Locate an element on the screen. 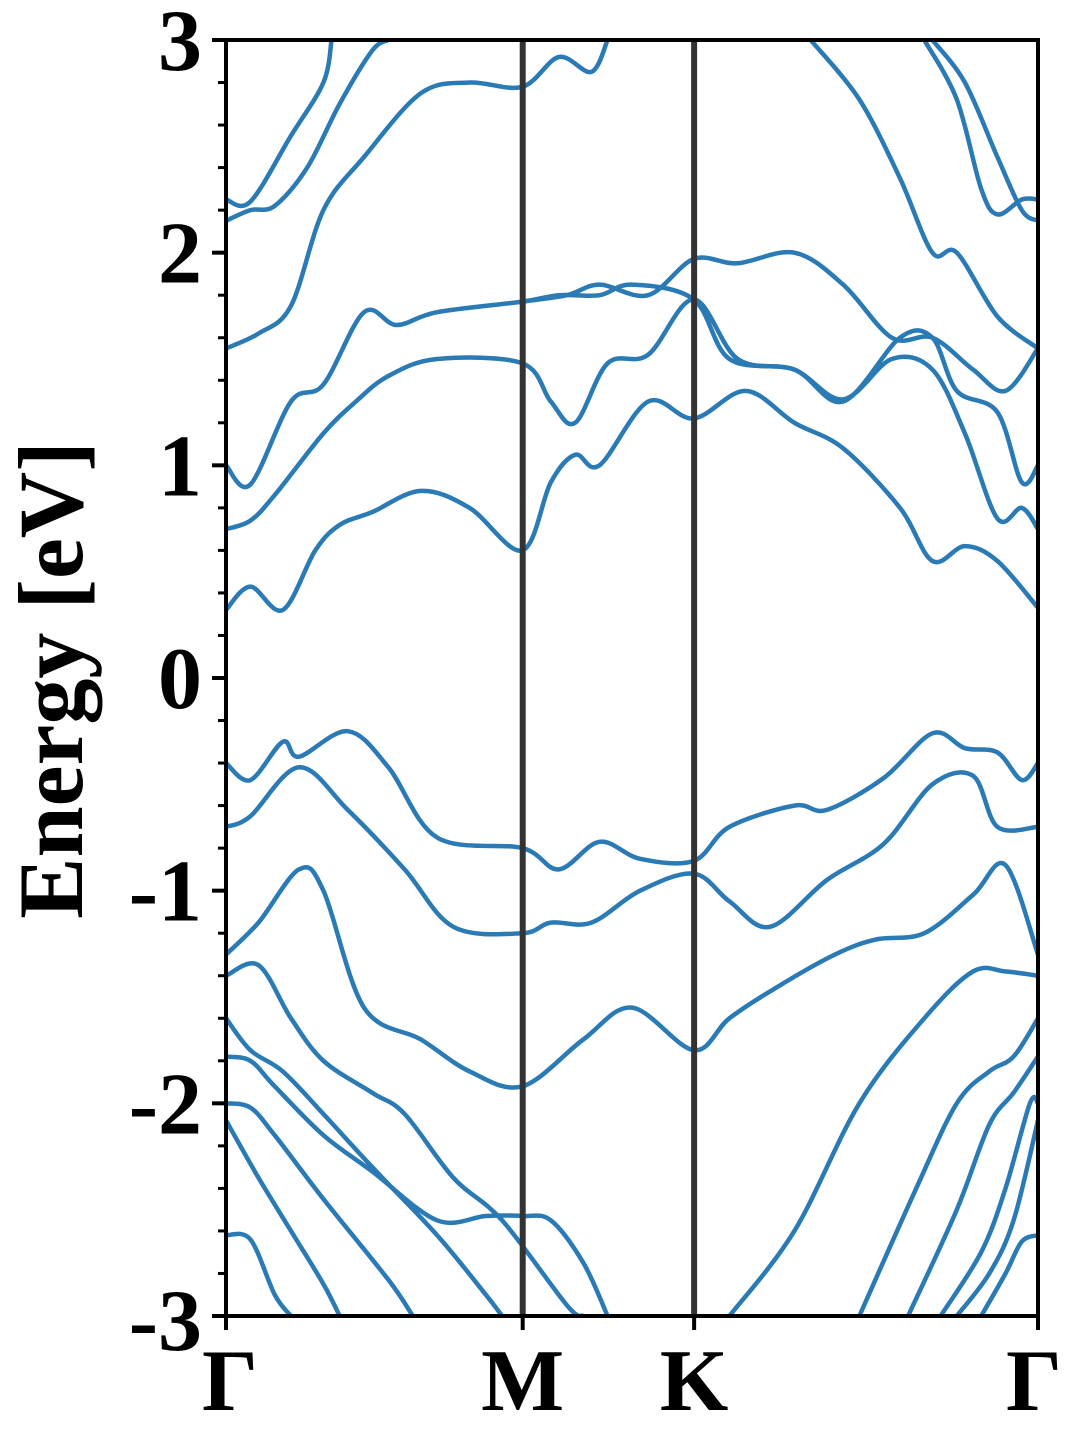  y-tick-label: -3 is located at coordinates (165, 1321).